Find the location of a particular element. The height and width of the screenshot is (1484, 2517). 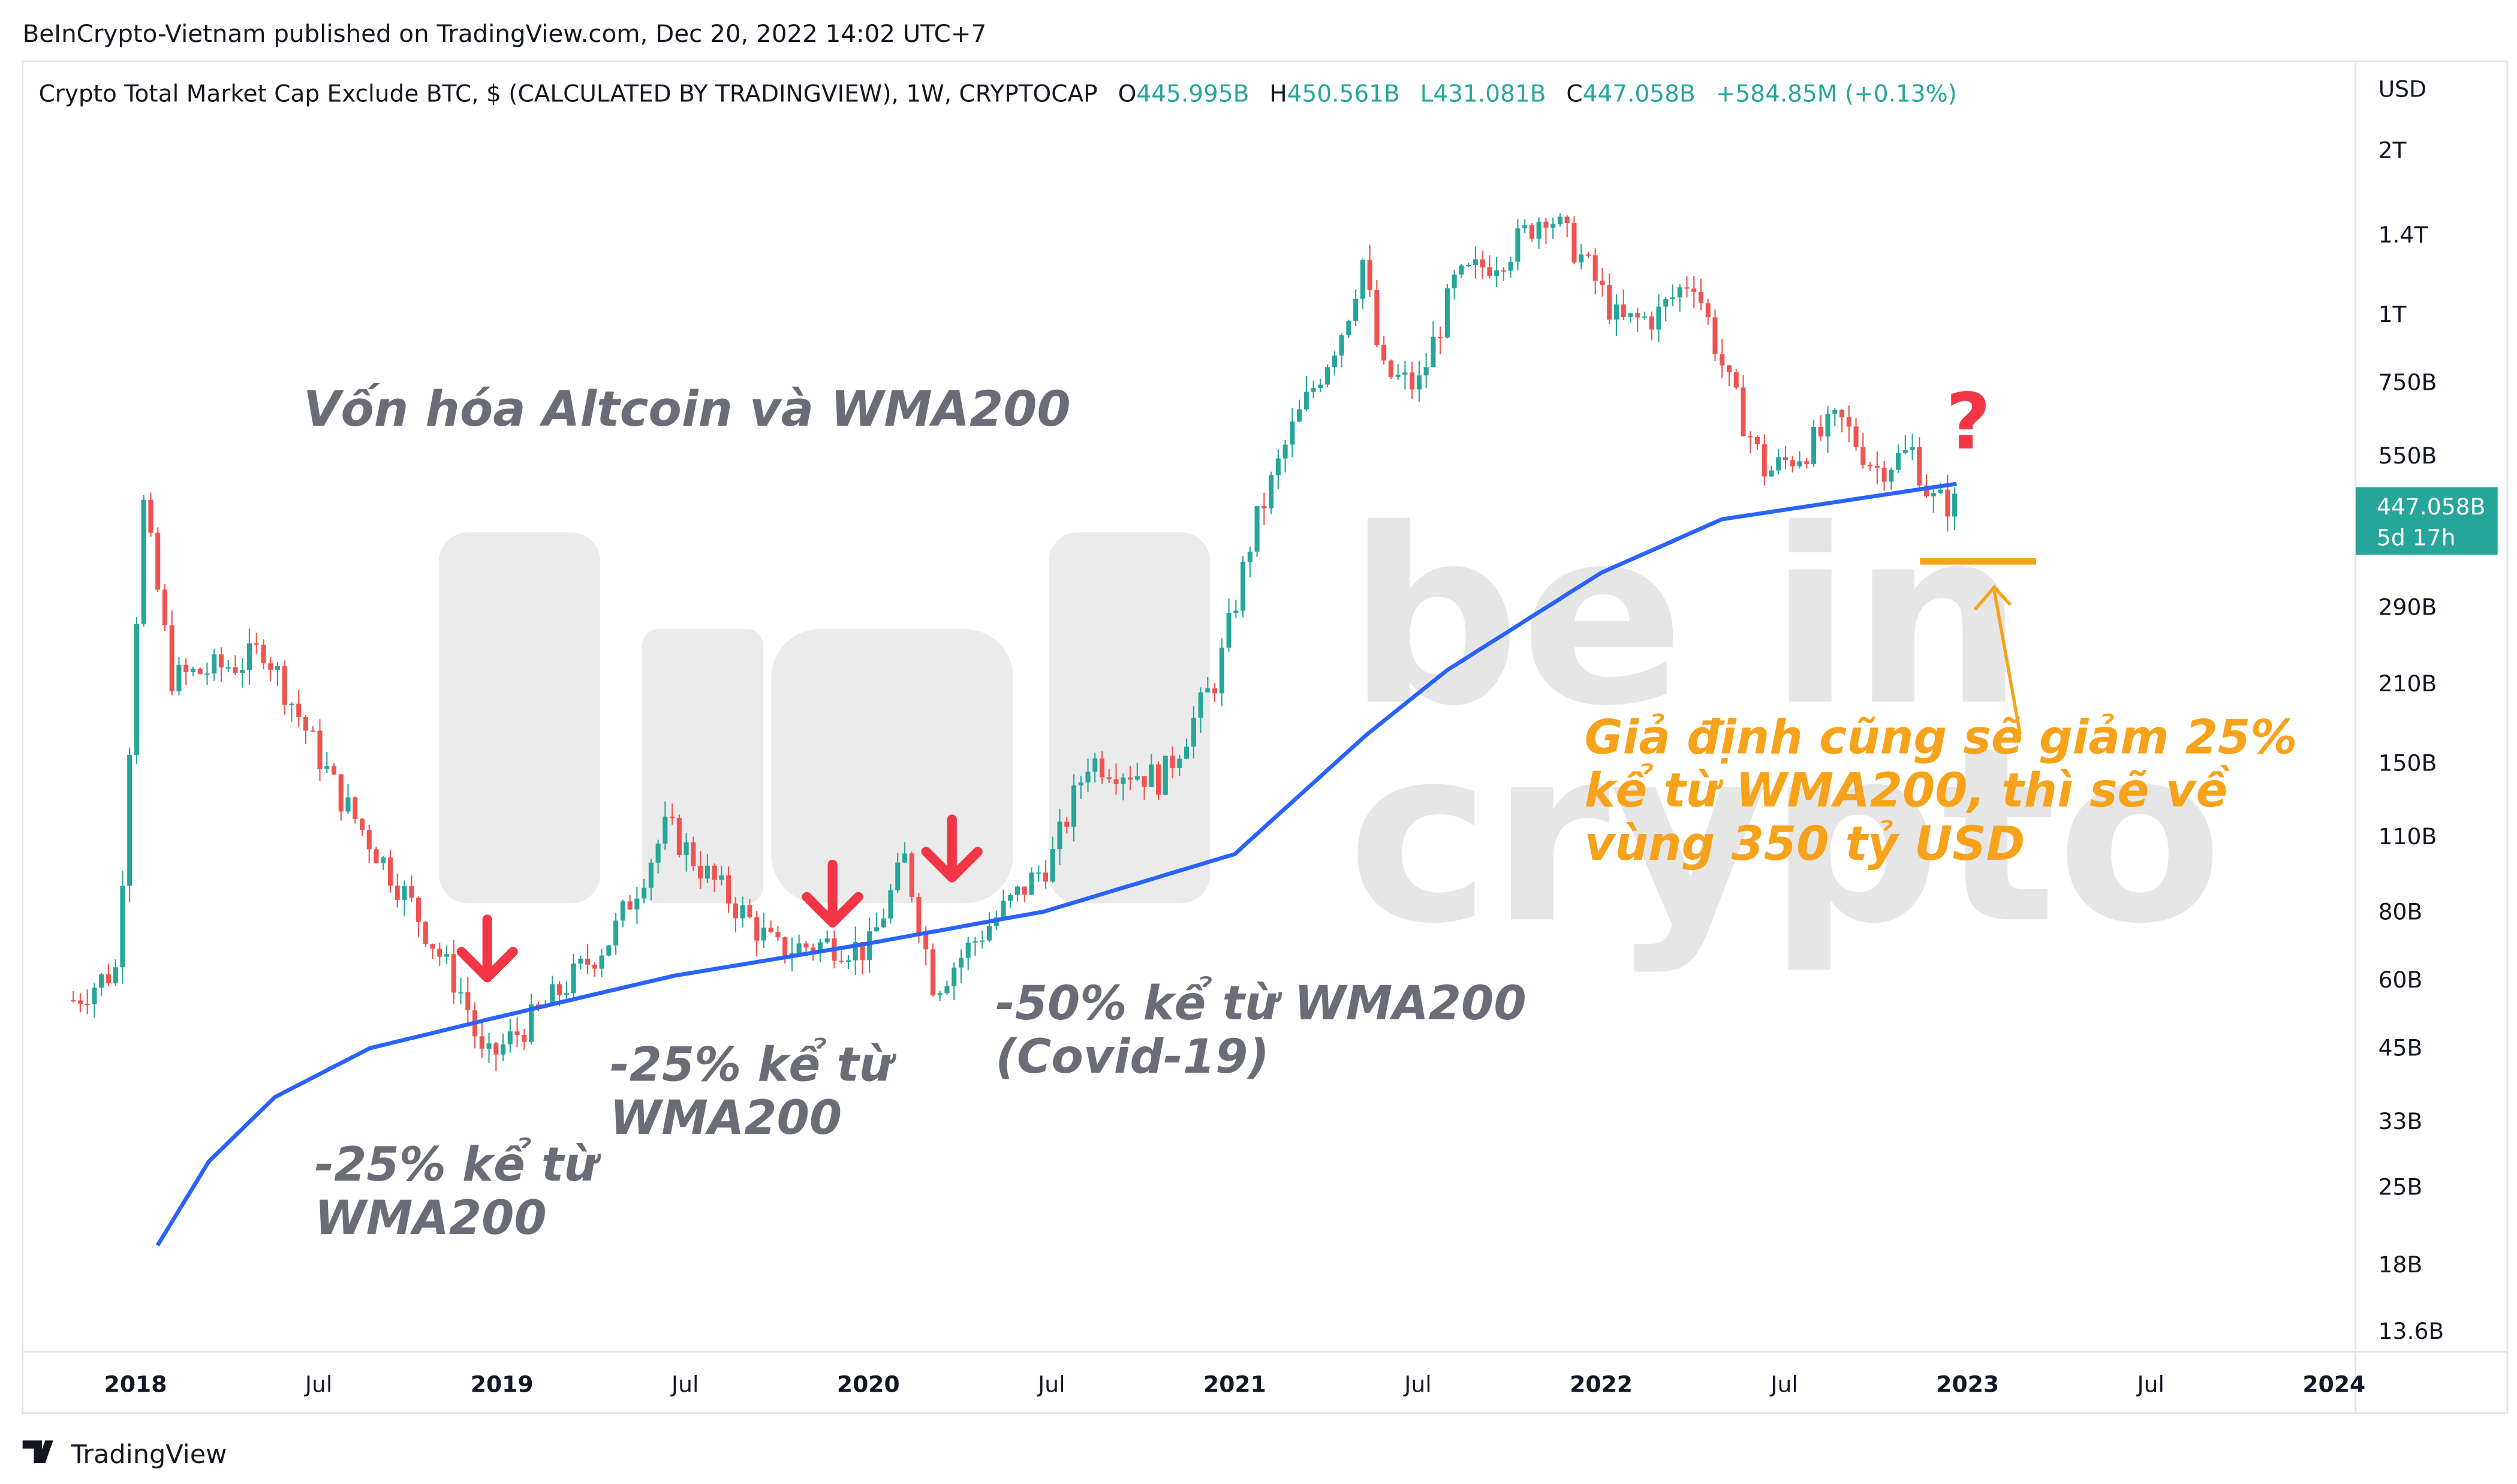

annotation-4-line1: Giả định cũng sẽ giảm 25% is located at coordinates (1942, 738).